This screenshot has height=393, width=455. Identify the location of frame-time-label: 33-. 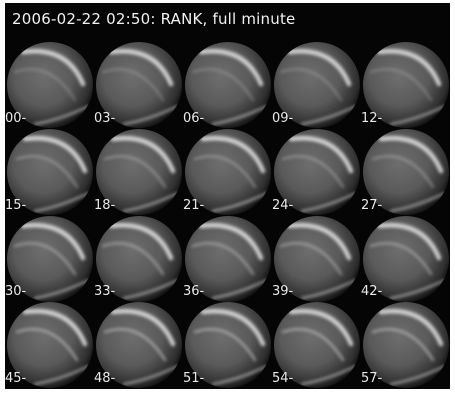
(105, 292).